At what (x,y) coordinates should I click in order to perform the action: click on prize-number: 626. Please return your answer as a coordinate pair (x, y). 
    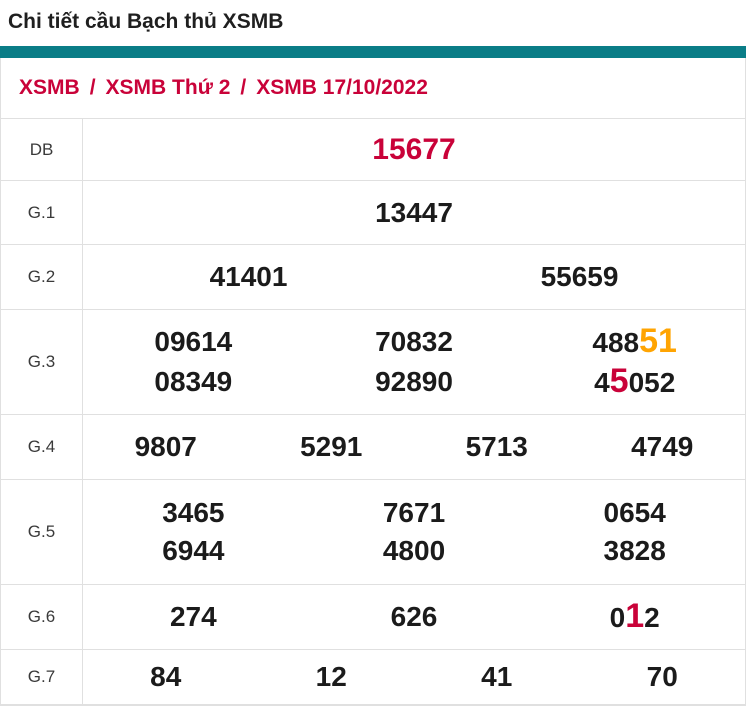
    Looking at the image, I should click on (414, 617).